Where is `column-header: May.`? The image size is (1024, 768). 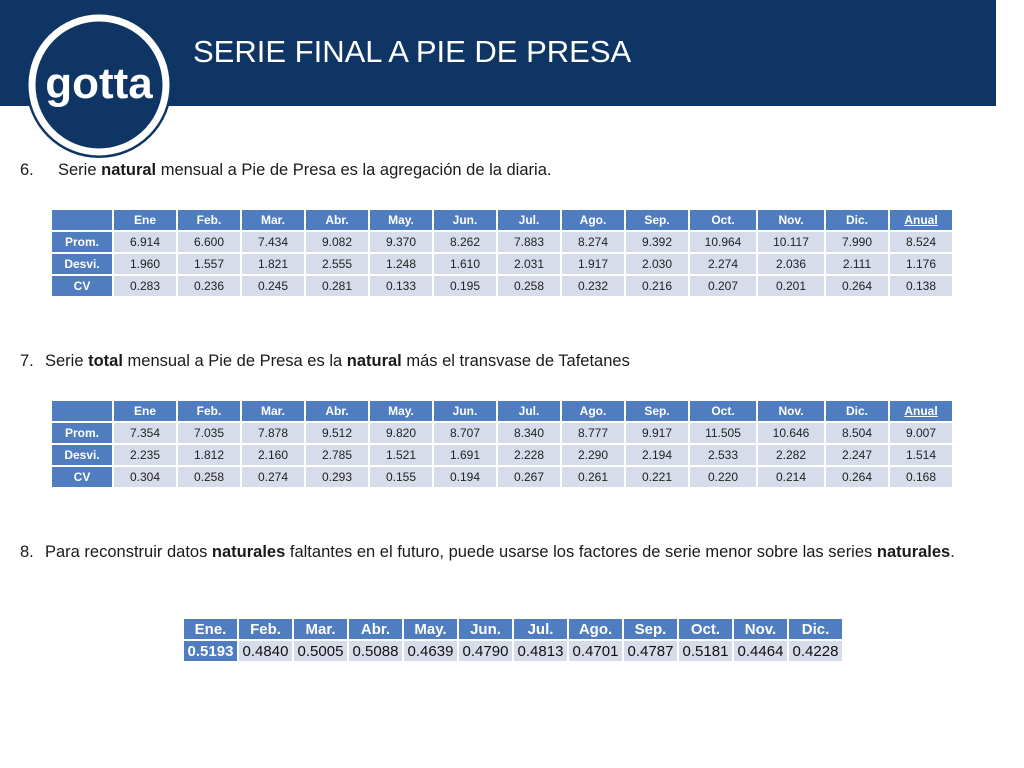
column-header: May. is located at coordinates (401, 220).